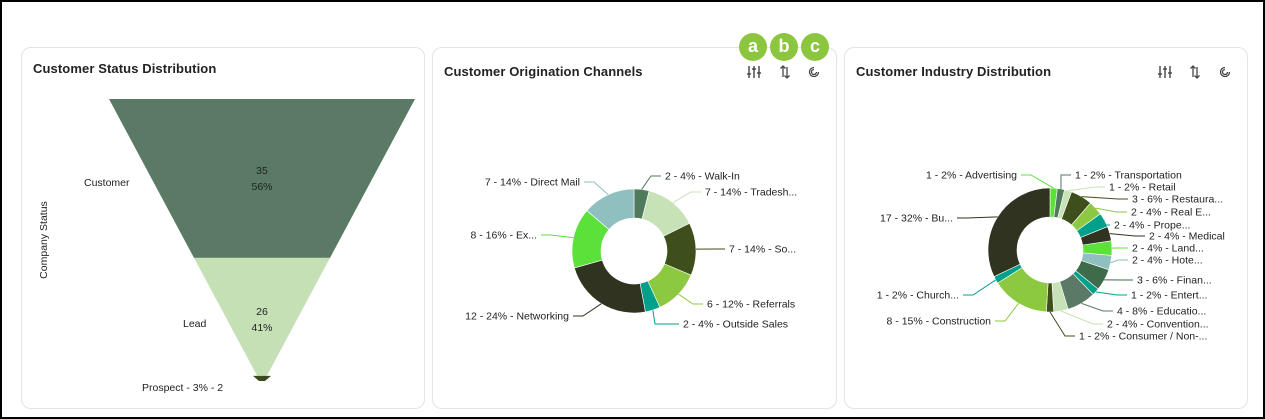  I want to click on funnel-percent-label: 56%, so click(261, 187).